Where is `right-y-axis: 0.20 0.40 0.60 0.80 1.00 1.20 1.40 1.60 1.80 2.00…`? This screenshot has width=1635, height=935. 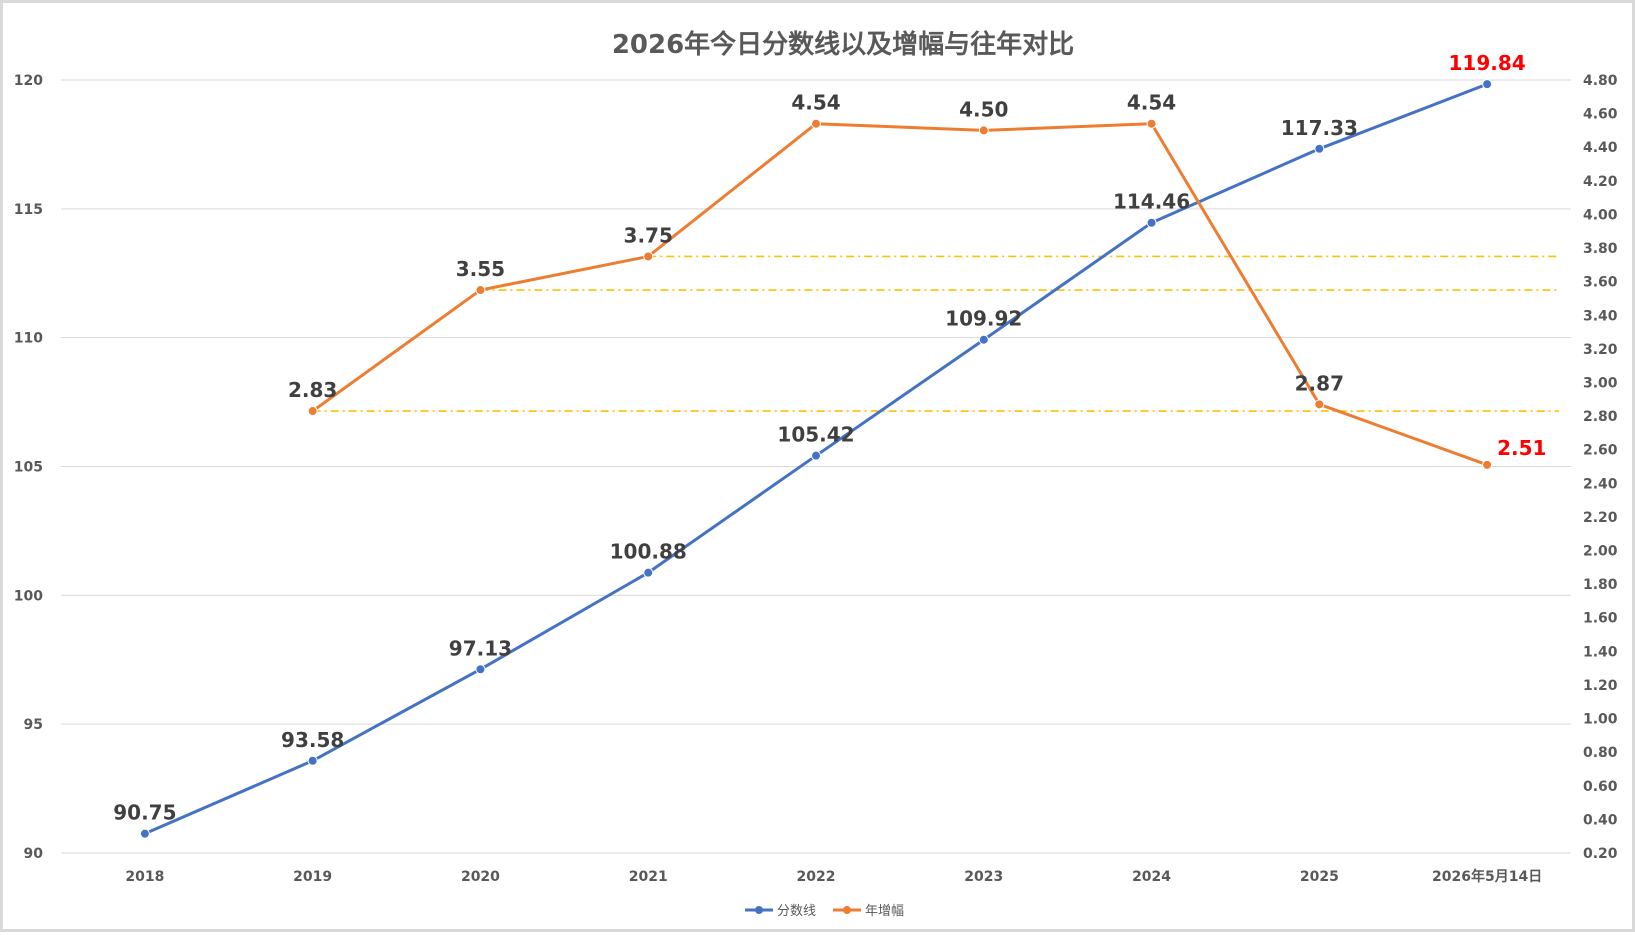 right-y-axis: 0.20 0.40 0.60 0.80 1.00 1.20 1.40 1.60 1.80 2.00… is located at coordinates (1600, 467).